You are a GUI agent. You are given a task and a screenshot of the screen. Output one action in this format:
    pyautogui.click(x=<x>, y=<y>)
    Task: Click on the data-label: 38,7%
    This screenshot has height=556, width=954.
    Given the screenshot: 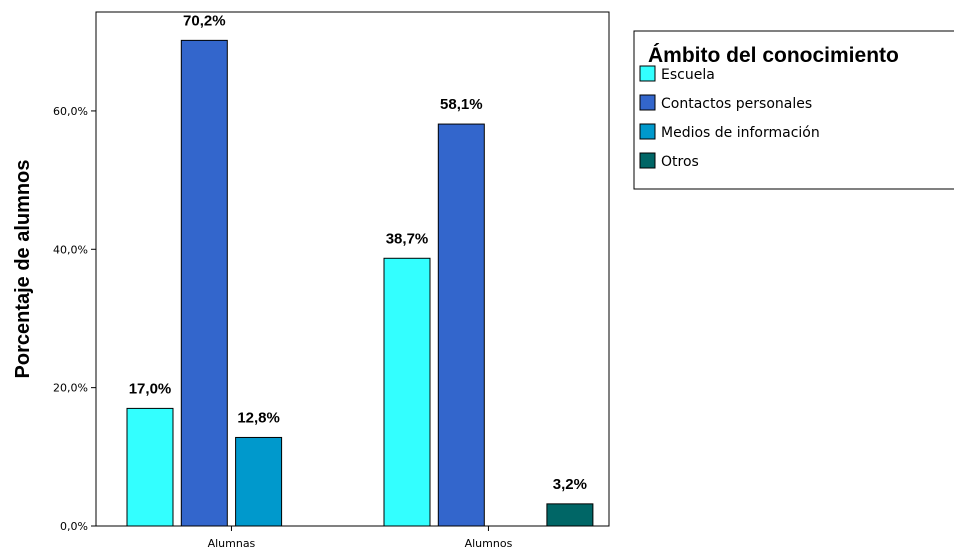 What is the action you would take?
    pyautogui.click(x=407, y=238)
    